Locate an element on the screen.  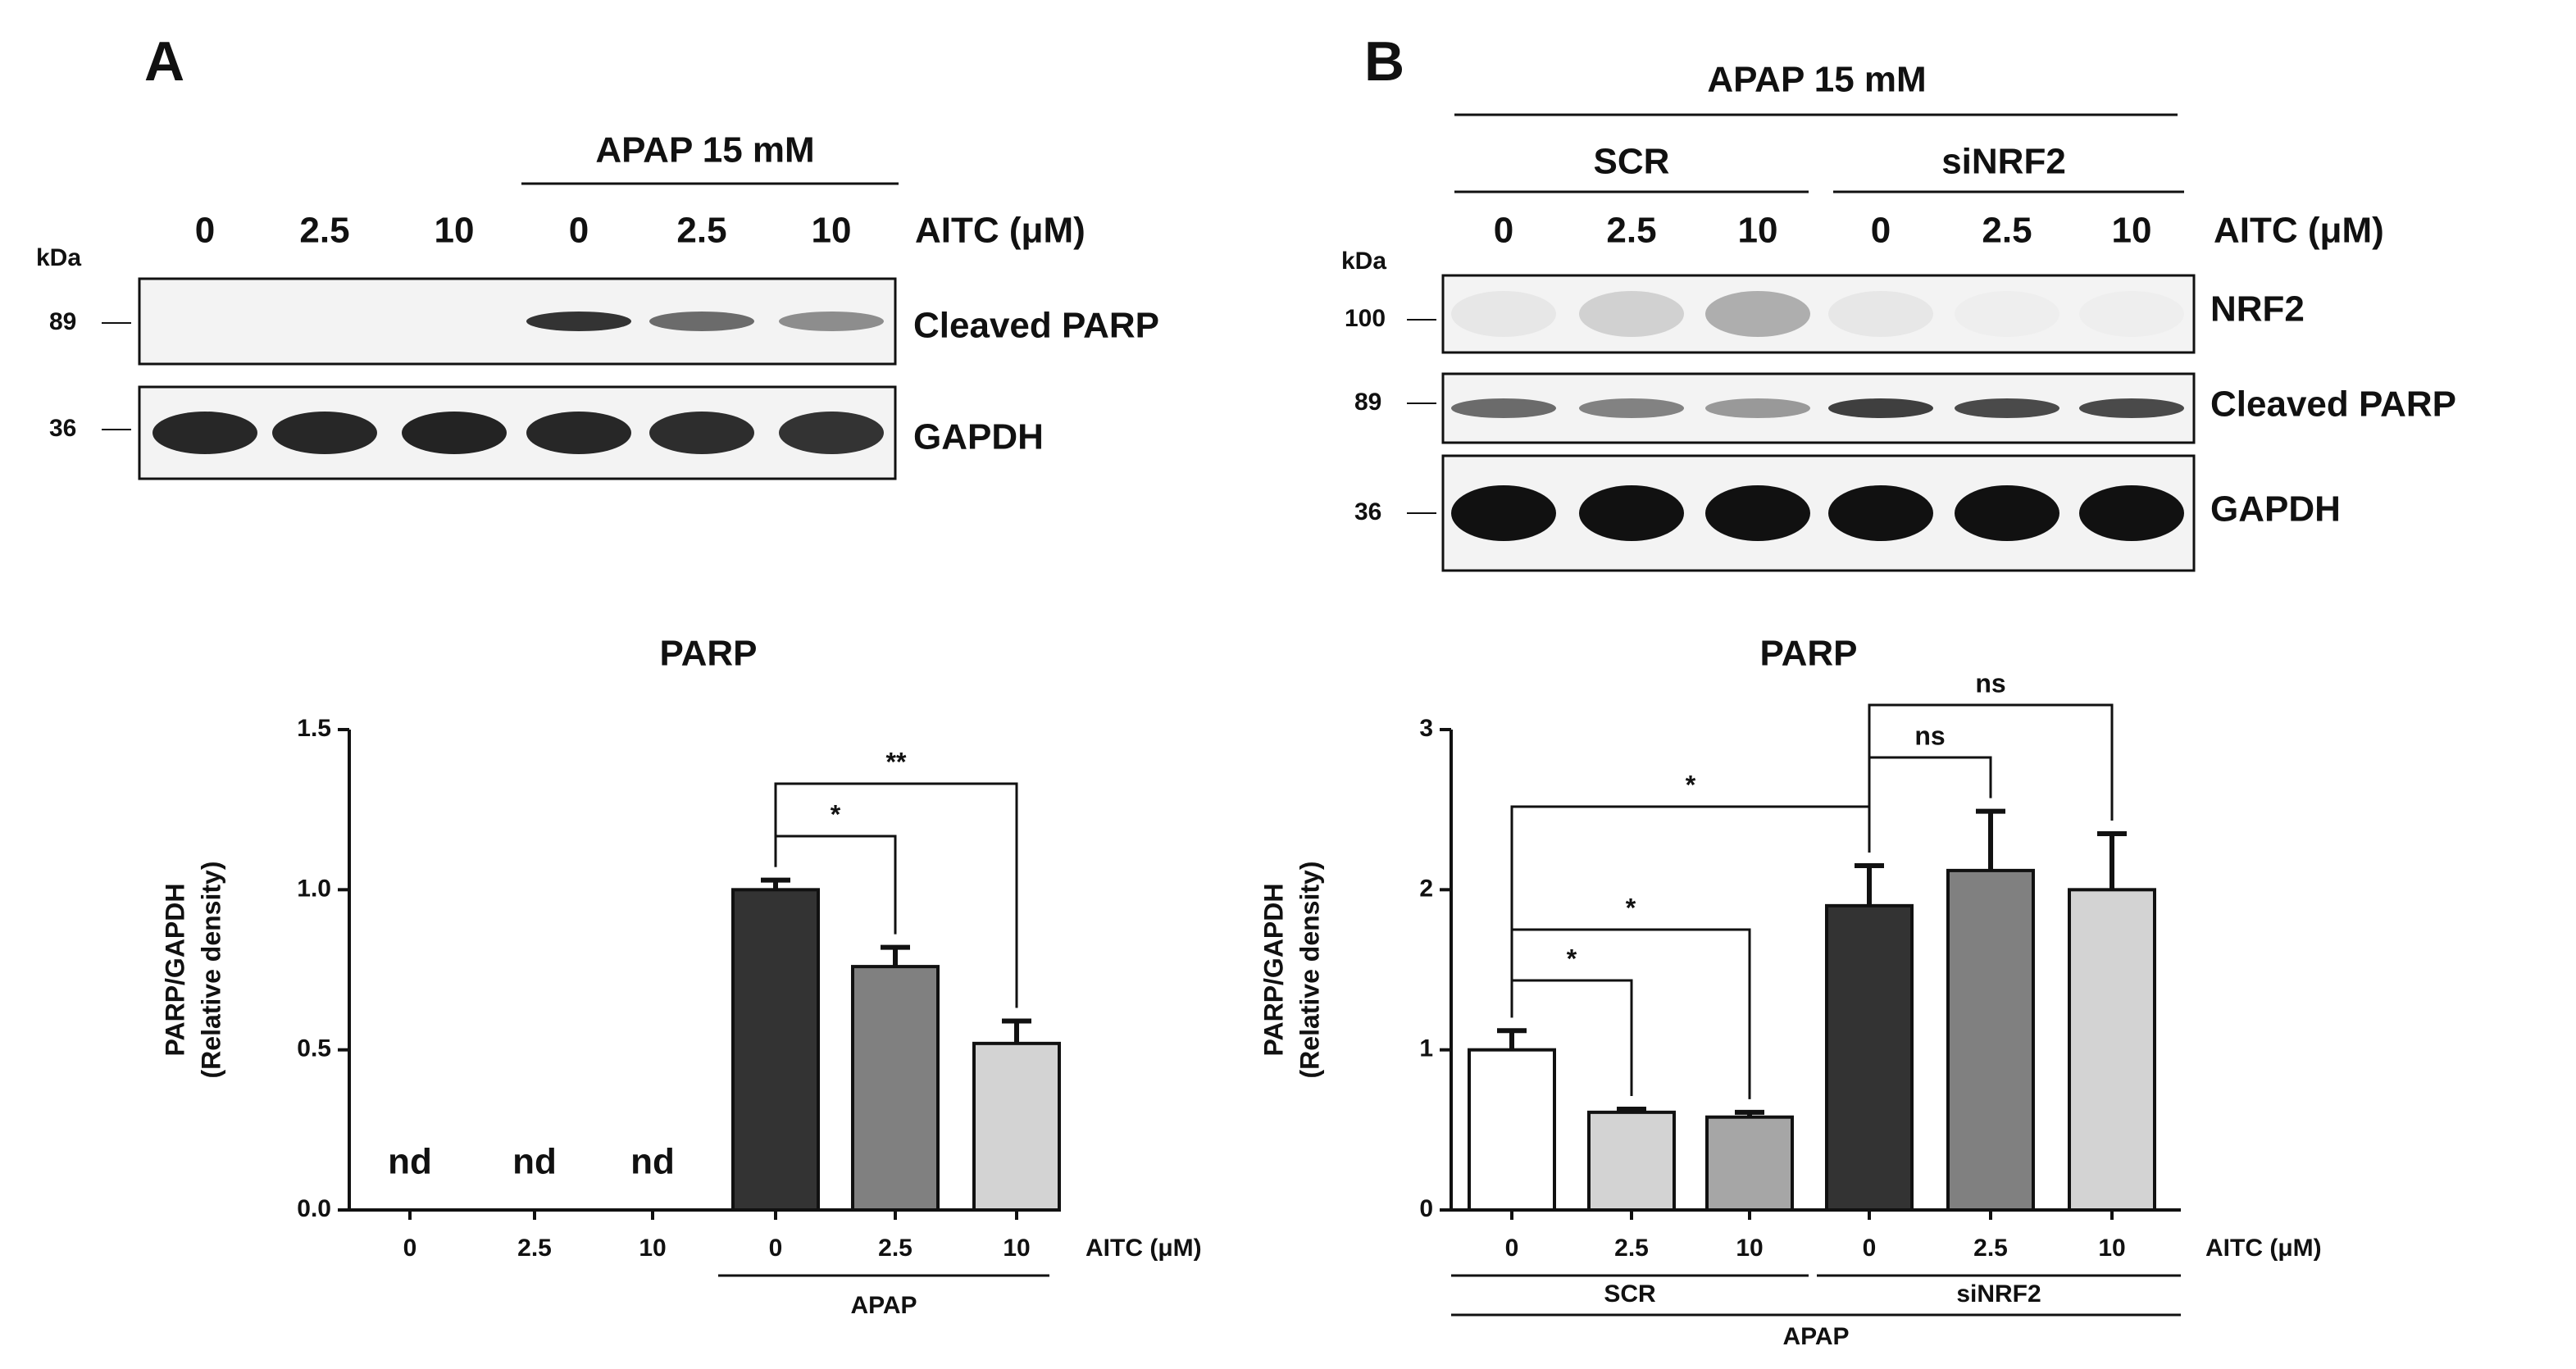
panel-label: B is located at coordinates (1384, 62).